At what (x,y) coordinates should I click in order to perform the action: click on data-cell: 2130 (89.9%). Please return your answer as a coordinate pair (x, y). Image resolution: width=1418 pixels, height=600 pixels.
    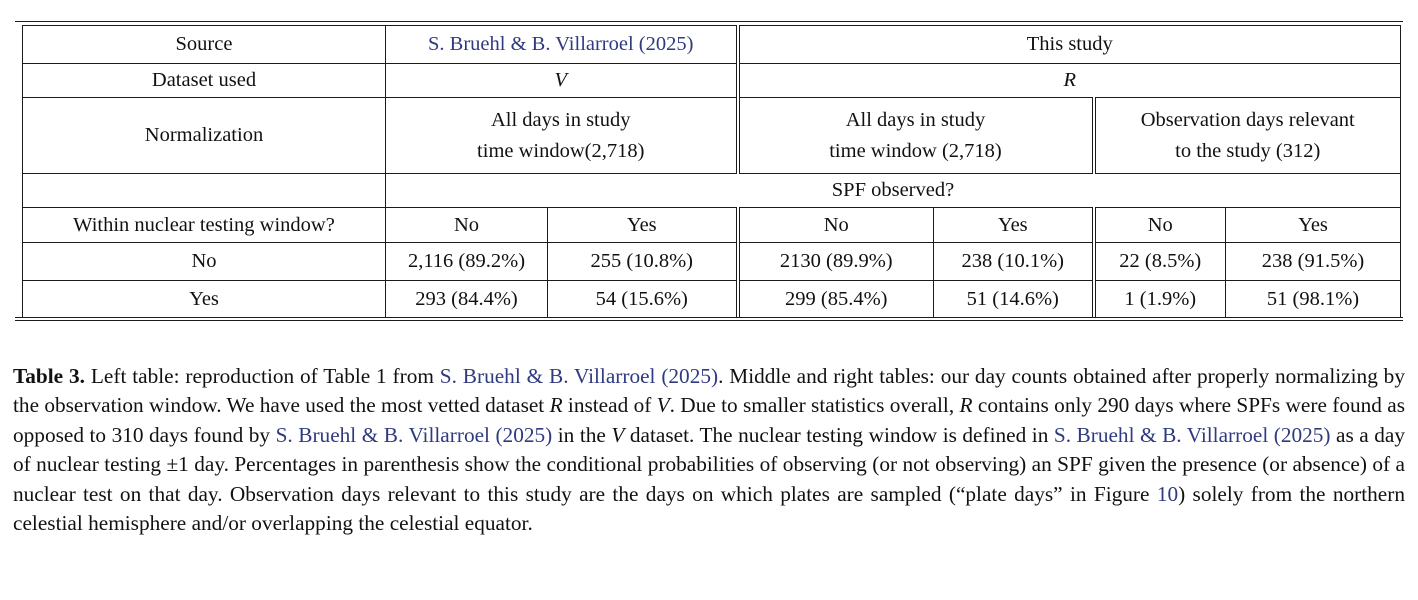
    Looking at the image, I should click on (834, 261).